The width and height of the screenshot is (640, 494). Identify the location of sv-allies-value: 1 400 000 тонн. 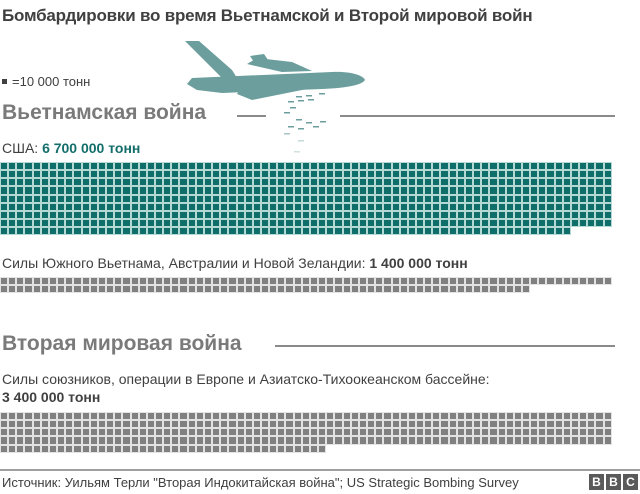
(418, 263).